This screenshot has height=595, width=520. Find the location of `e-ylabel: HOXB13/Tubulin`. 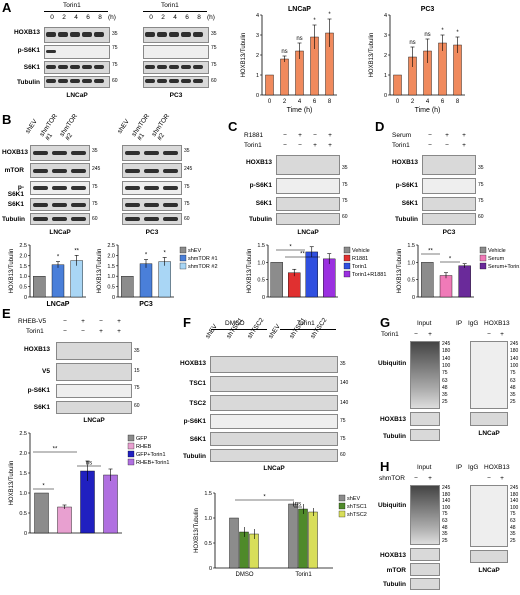

e-ylabel: HOXB13/Tubulin is located at coordinates (12, 483).